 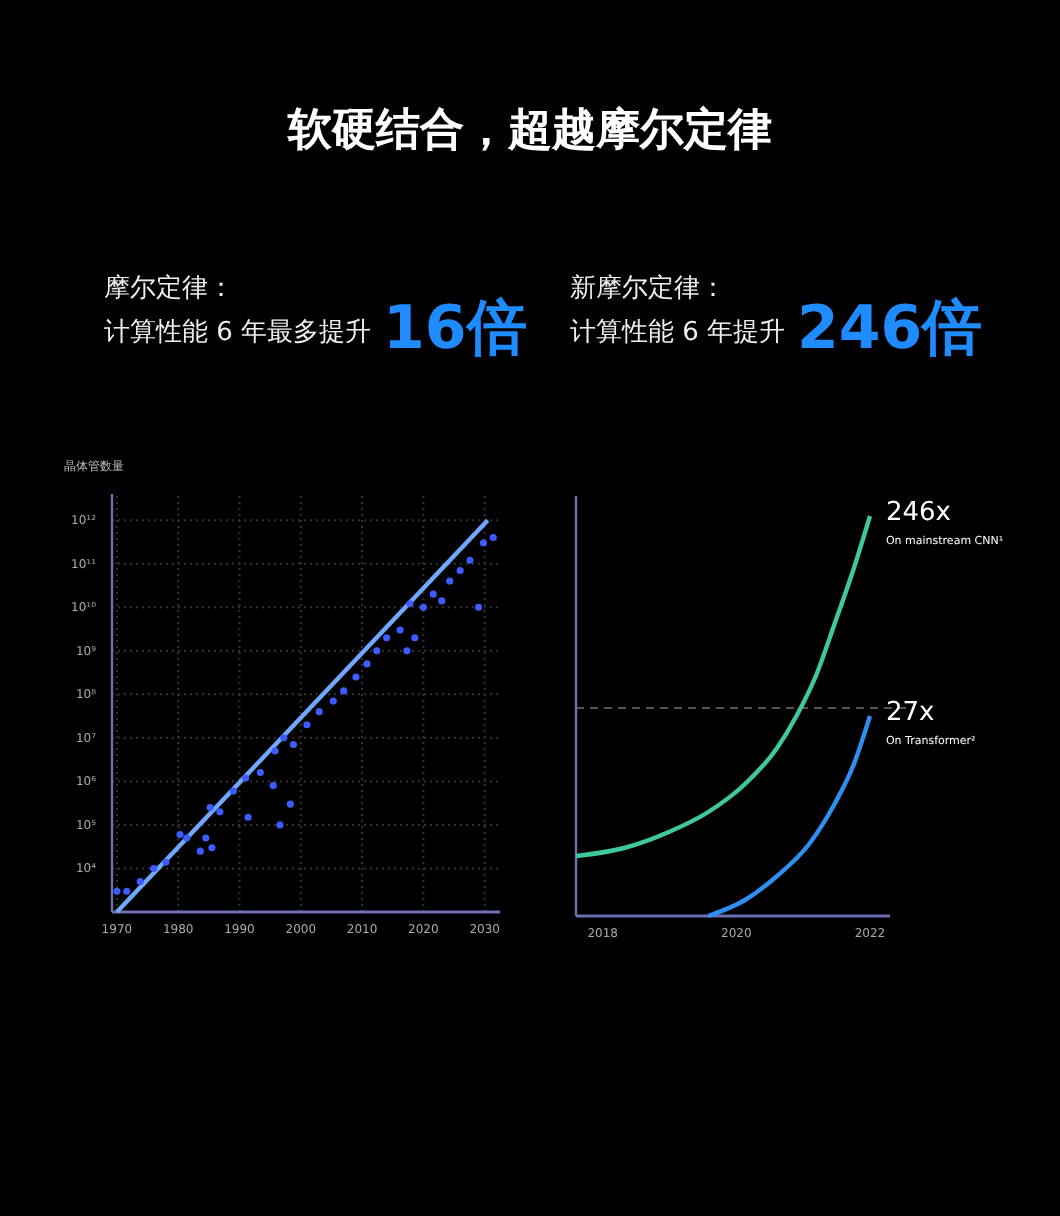 I want to click on annotation: 246x, so click(x=918, y=513).